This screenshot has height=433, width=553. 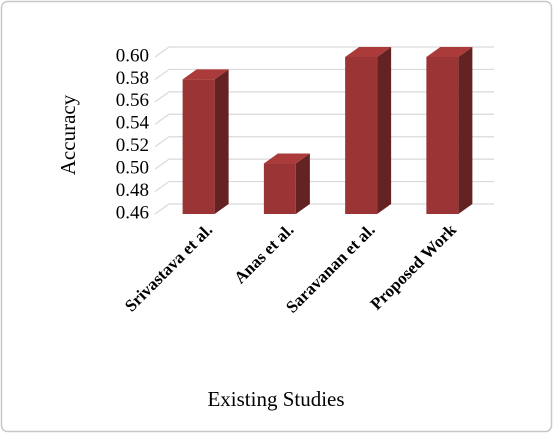 What do you see at coordinates (132, 55) in the screenshot?
I see `y-tick-label: 0.60` at bounding box center [132, 55].